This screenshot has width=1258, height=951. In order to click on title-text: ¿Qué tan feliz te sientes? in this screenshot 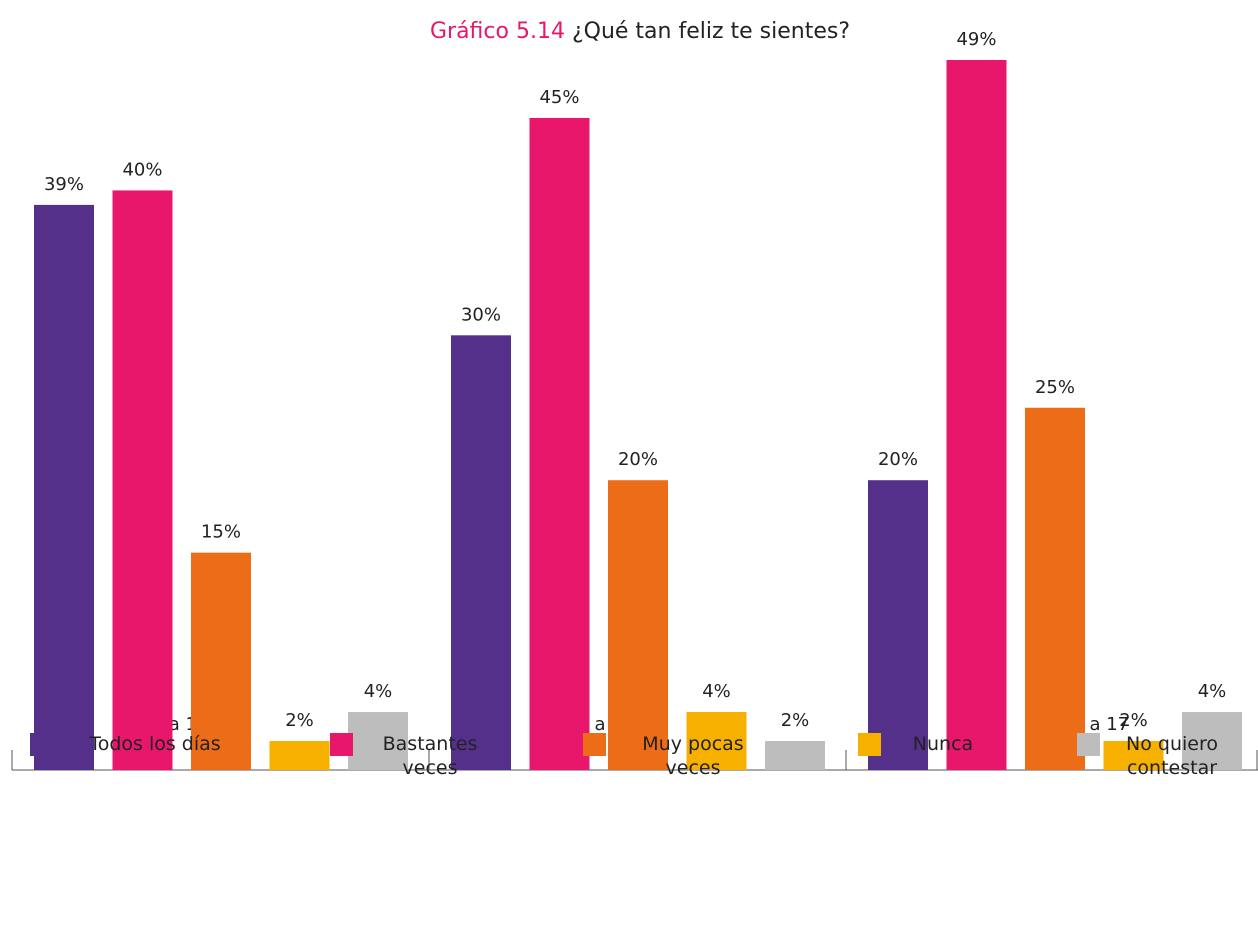, I will do `click(711, 31)`.